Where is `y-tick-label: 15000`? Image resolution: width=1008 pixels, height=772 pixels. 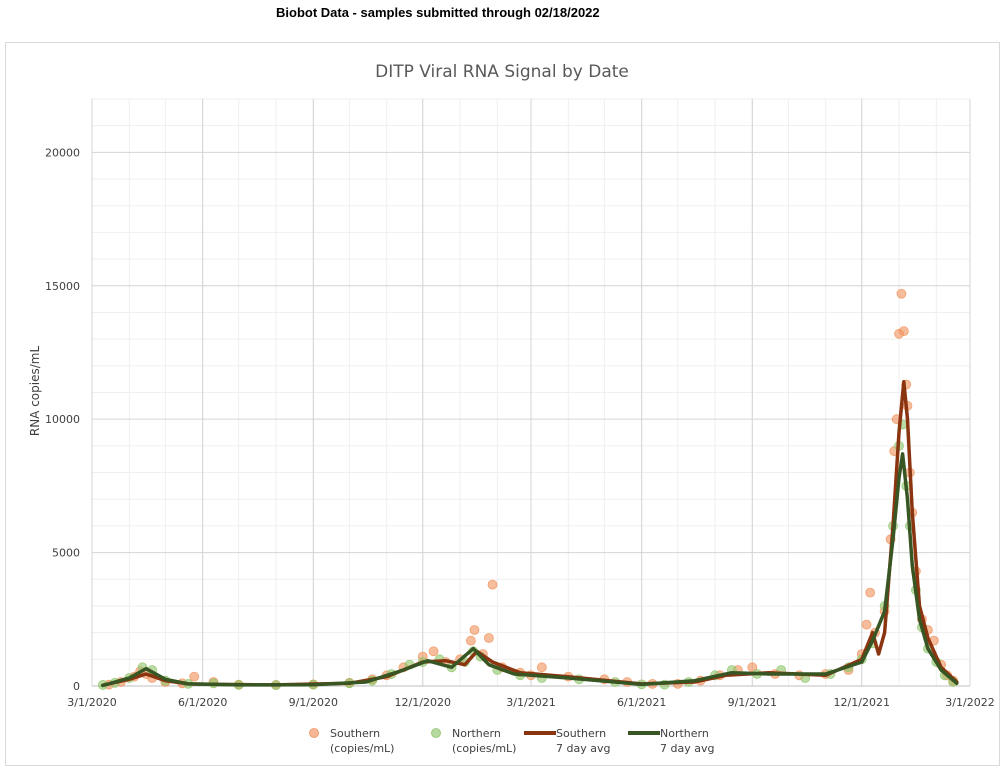 y-tick-label: 15000 is located at coordinates (62, 286).